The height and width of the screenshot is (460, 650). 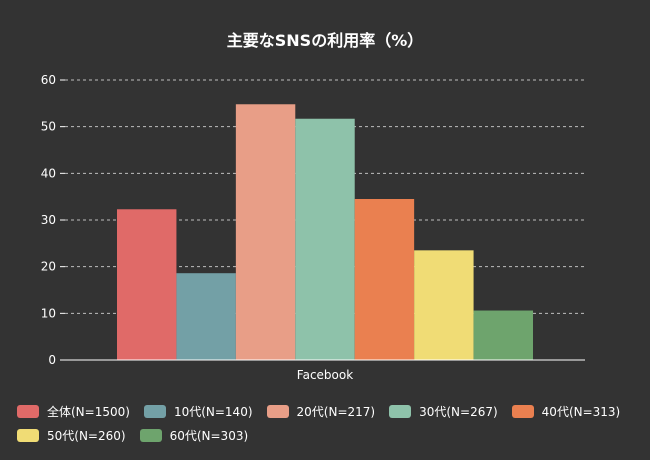 What do you see at coordinates (48, 220) in the screenshot?
I see `y-tick-label: 30` at bounding box center [48, 220].